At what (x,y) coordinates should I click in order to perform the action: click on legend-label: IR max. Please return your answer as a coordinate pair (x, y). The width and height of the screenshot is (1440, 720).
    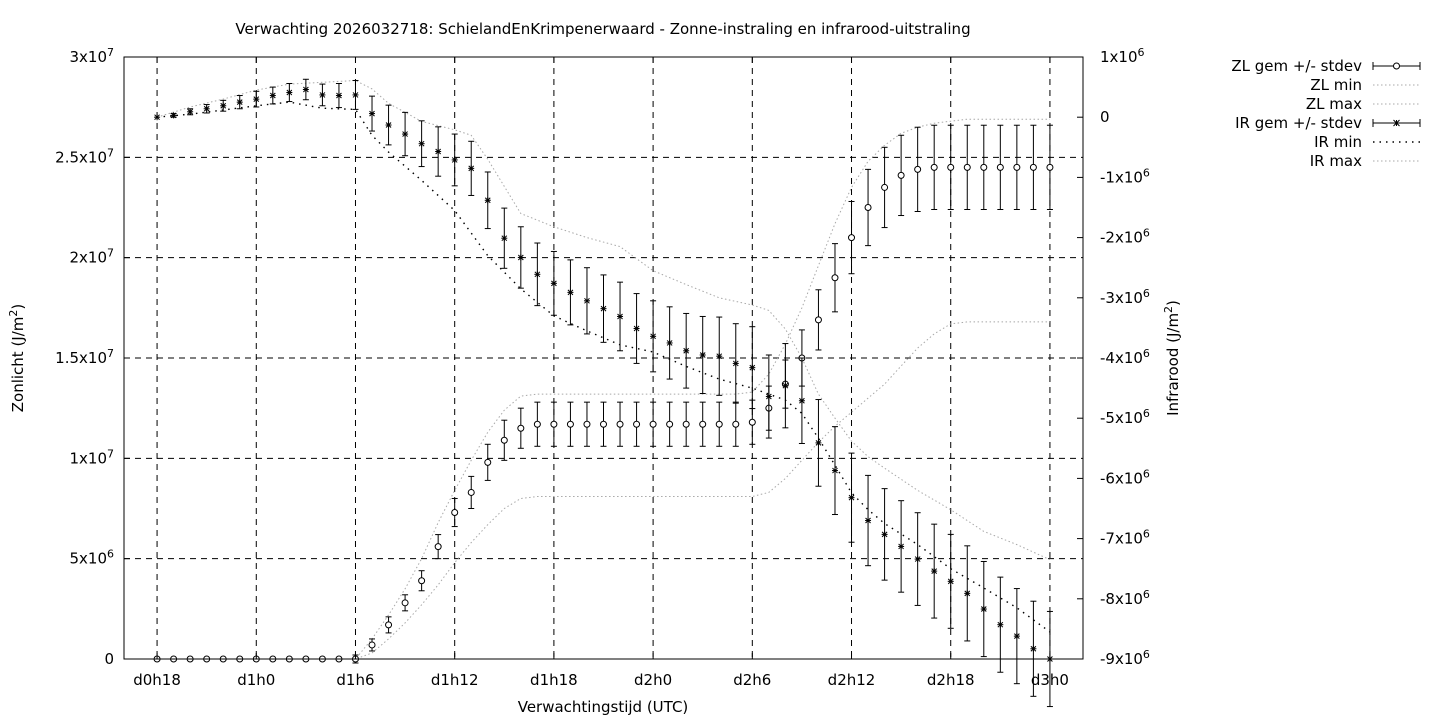
    Looking at the image, I should click on (1336, 161).